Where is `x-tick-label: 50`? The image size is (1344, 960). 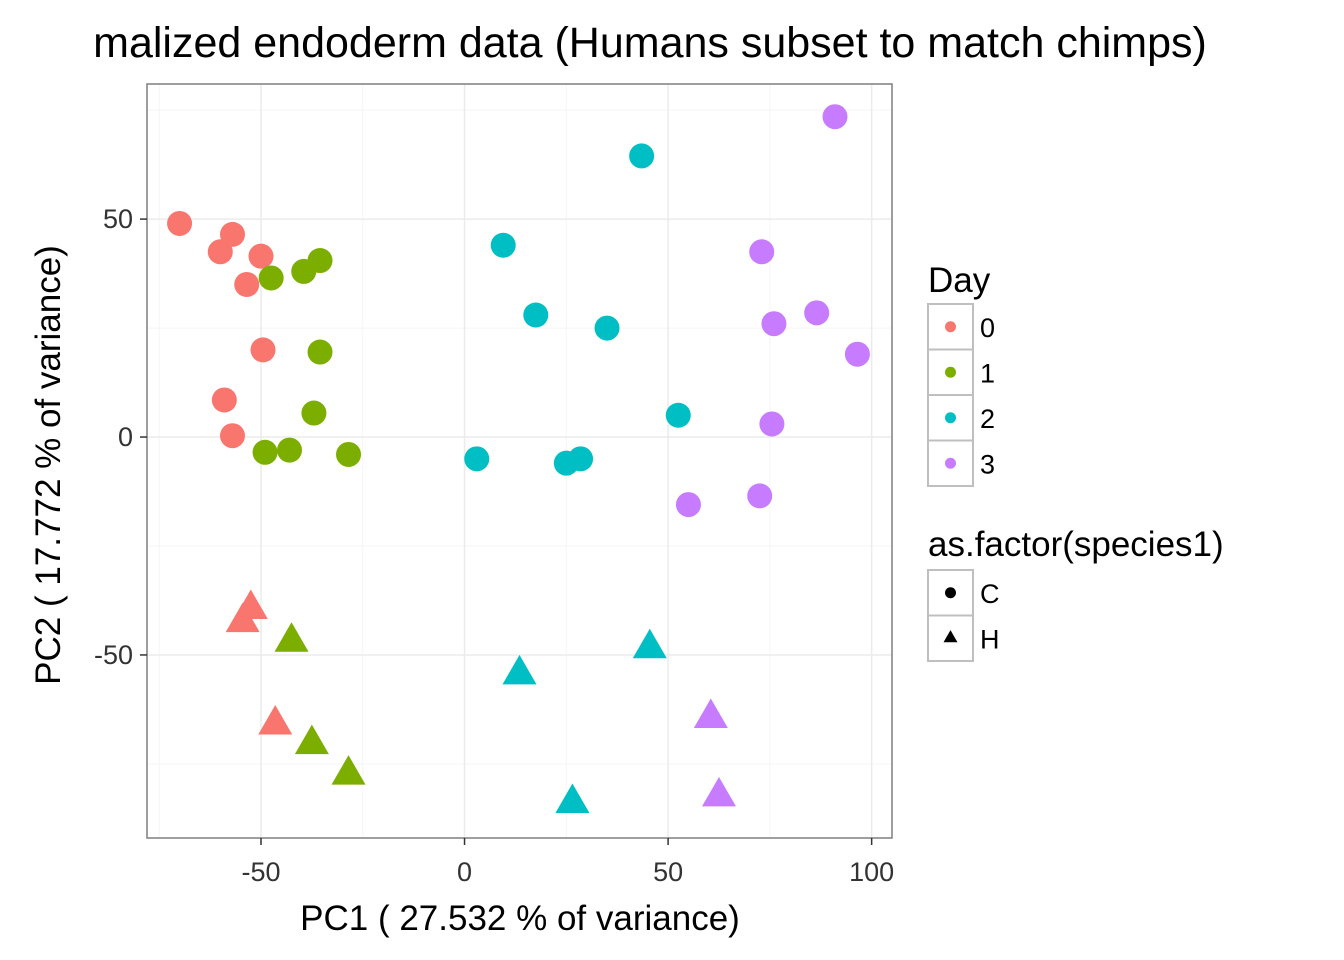 x-tick-label: 50 is located at coordinates (668, 872).